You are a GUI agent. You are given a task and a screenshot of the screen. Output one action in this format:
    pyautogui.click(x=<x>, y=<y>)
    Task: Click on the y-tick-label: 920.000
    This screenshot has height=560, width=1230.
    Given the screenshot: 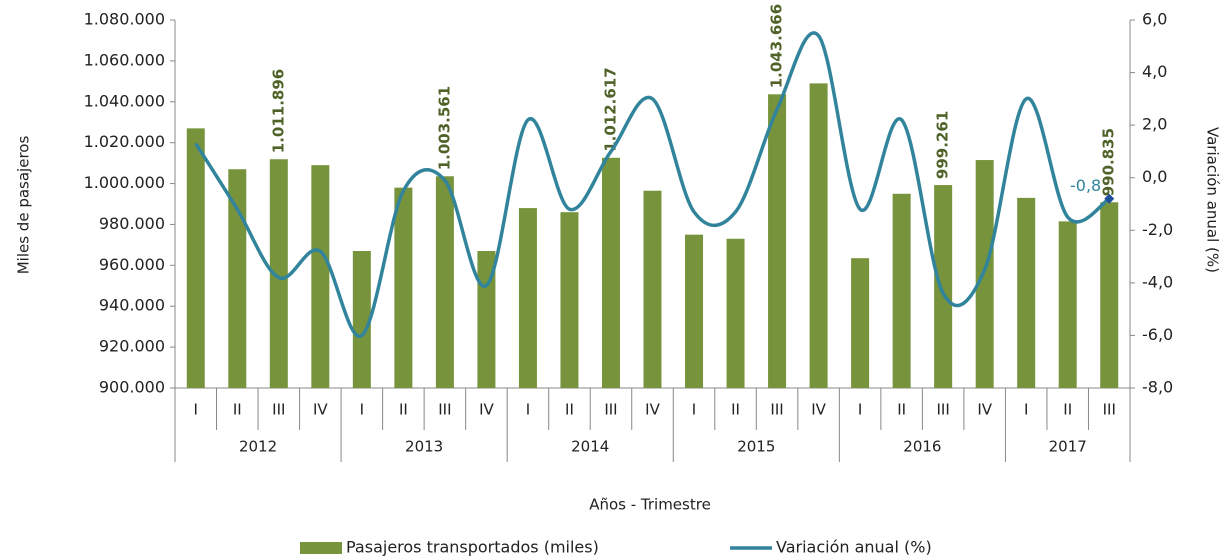 What is the action you would take?
    pyautogui.click(x=132, y=346)
    